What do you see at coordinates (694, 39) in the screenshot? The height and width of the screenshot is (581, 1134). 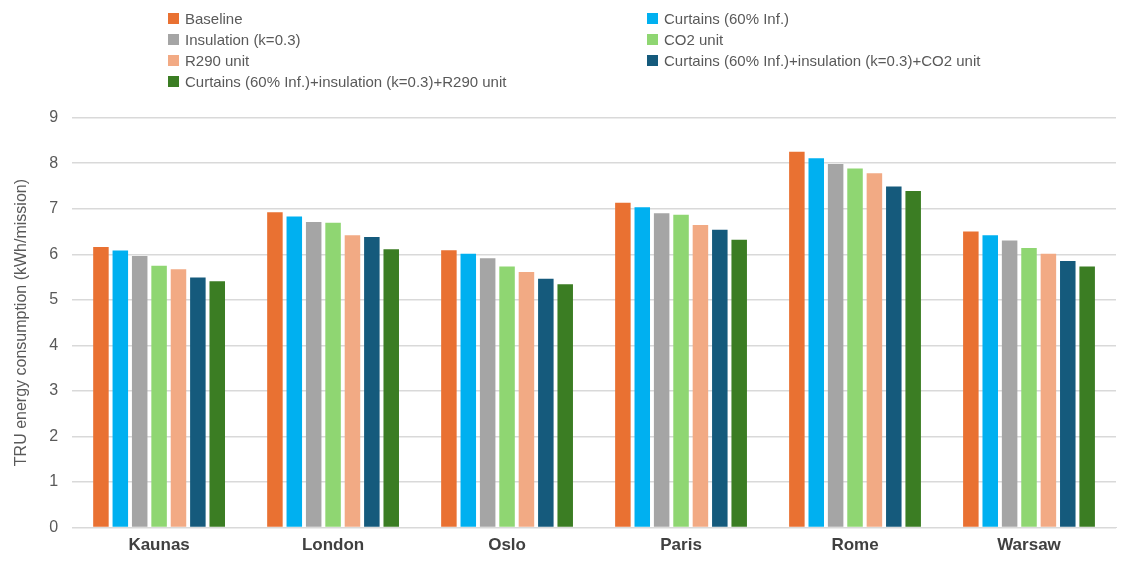 I see `legend-label: CO2 unit` at bounding box center [694, 39].